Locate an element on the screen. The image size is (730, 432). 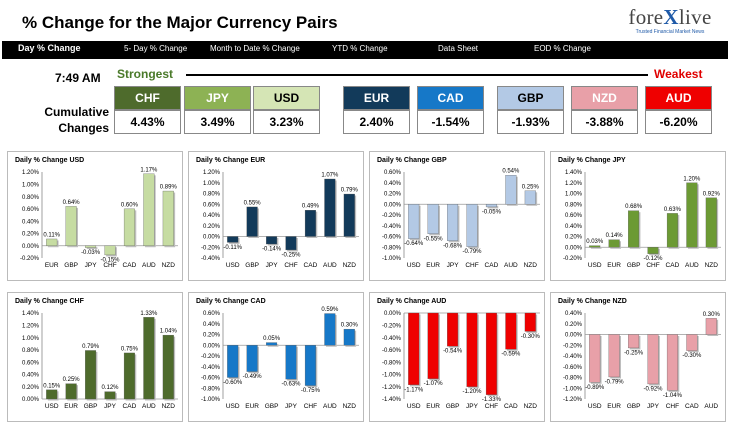
data-label: 0.54% is located at coordinates (511, 172).